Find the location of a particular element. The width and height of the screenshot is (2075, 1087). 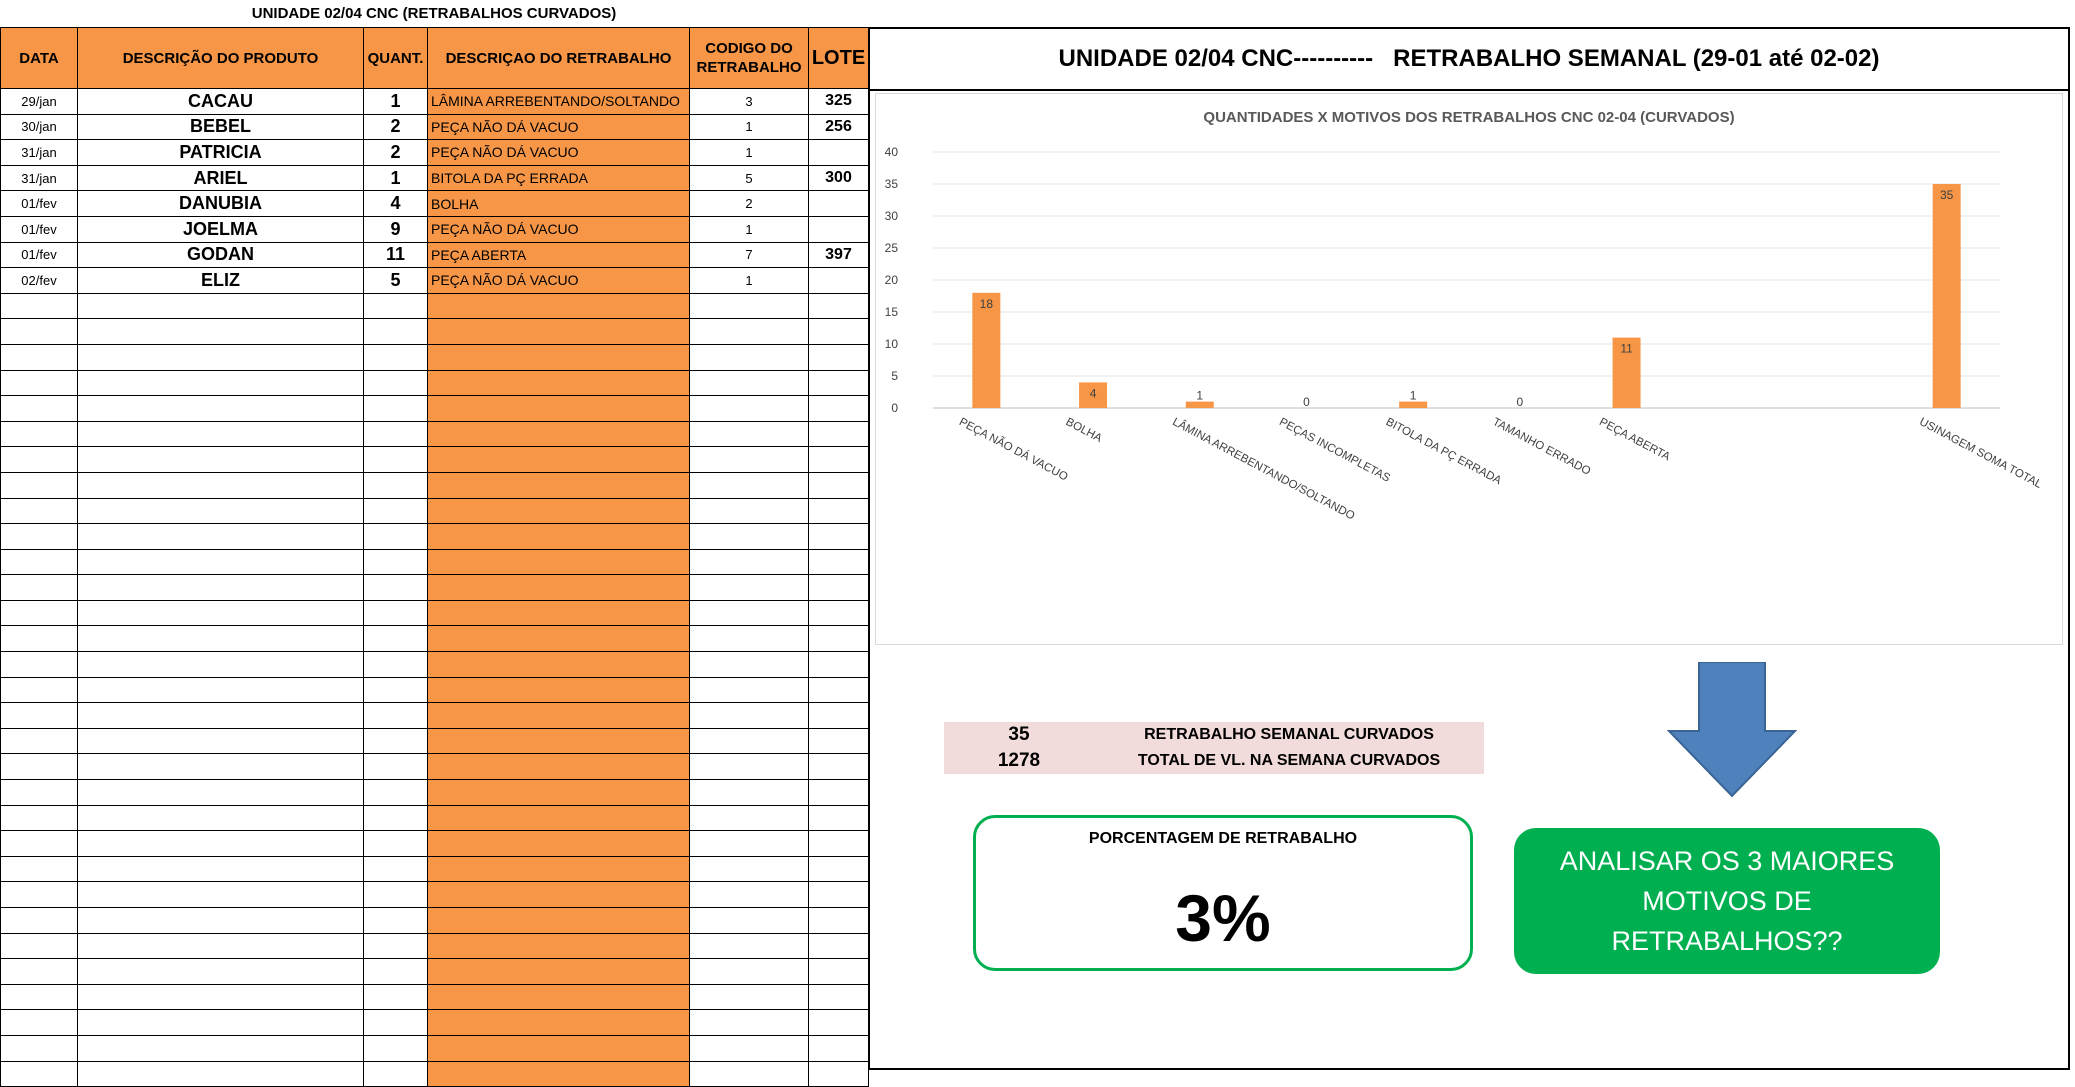

total-label: TOTAL DE VL. NA SEMANA CURVADOS is located at coordinates (1289, 760).